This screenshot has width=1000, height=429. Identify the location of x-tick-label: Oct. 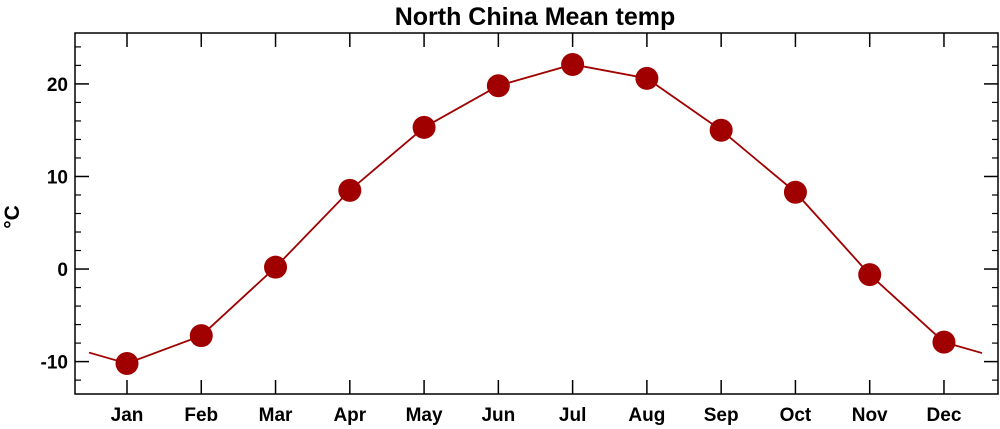
(796, 415).